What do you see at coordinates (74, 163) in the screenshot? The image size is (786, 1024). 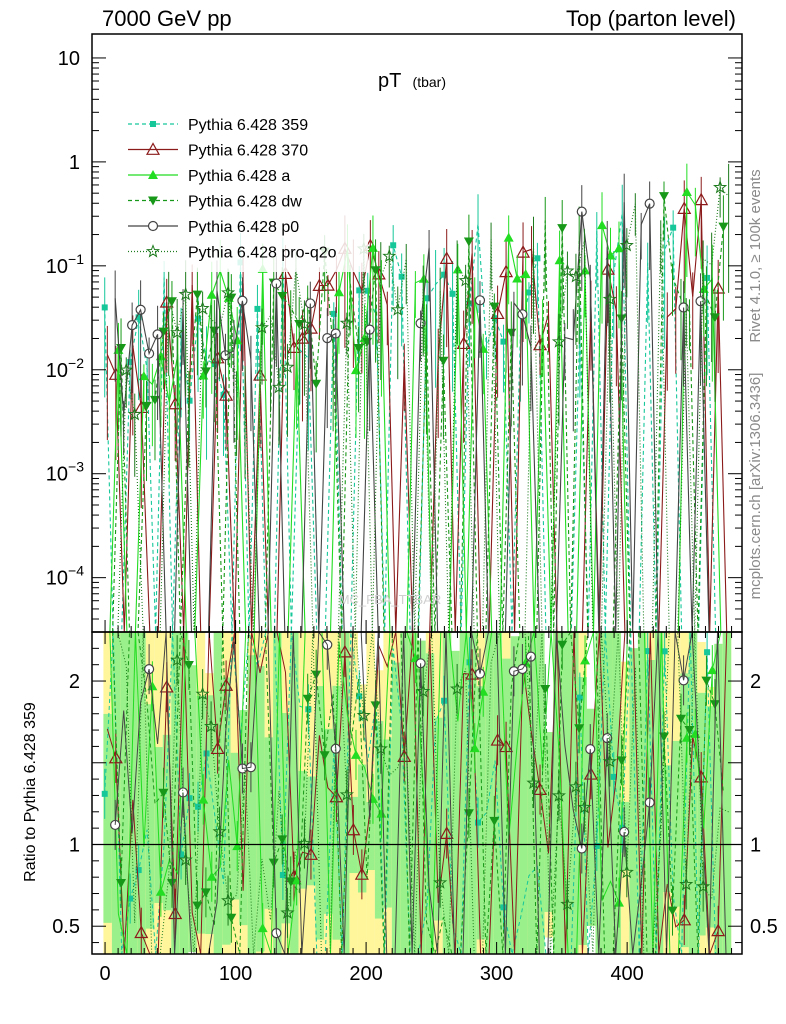 I see `y-tick-label: 1` at bounding box center [74, 163].